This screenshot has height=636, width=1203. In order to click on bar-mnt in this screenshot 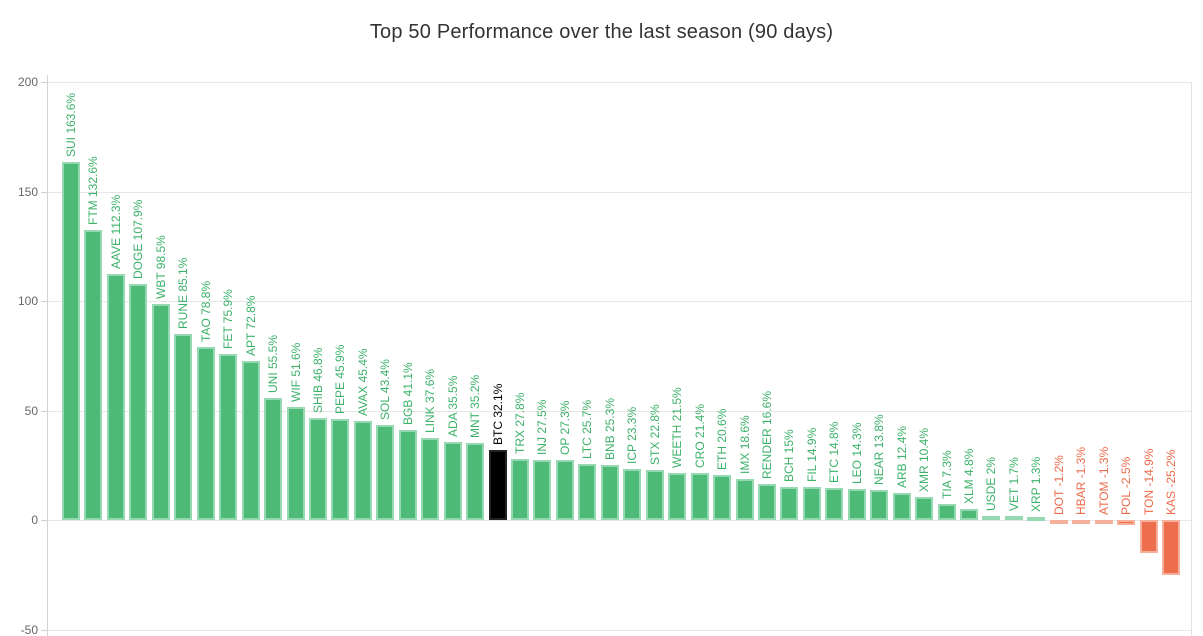, I will do `click(475, 481)`.